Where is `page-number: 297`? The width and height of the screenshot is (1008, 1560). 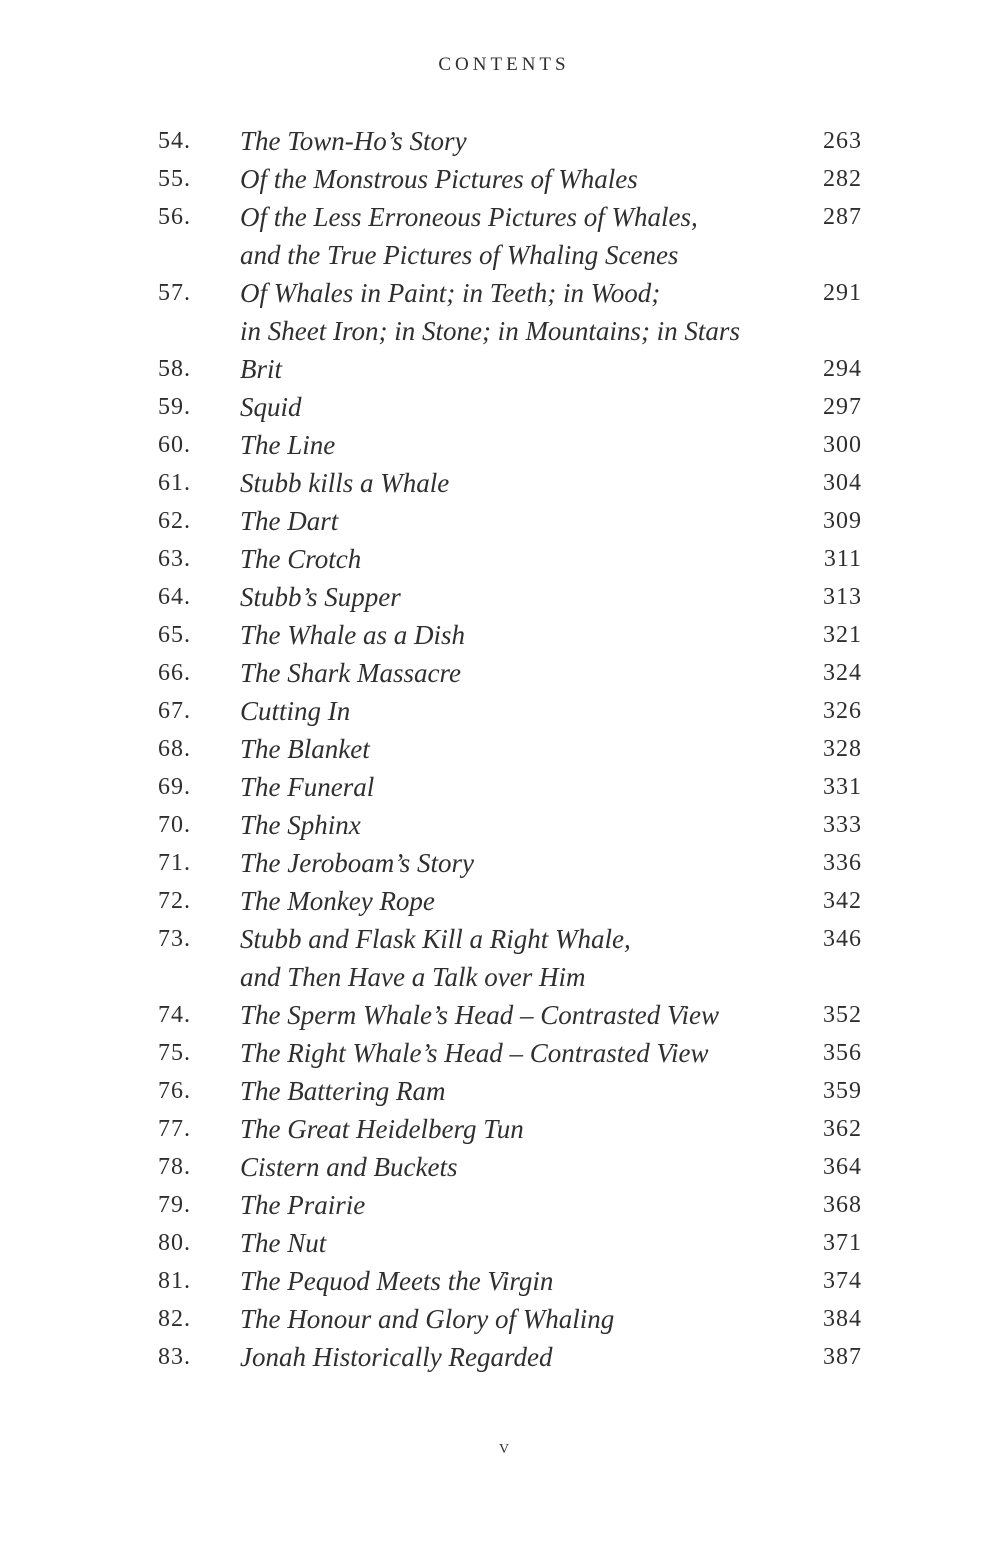
page-number: 297 is located at coordinates (842, 407).